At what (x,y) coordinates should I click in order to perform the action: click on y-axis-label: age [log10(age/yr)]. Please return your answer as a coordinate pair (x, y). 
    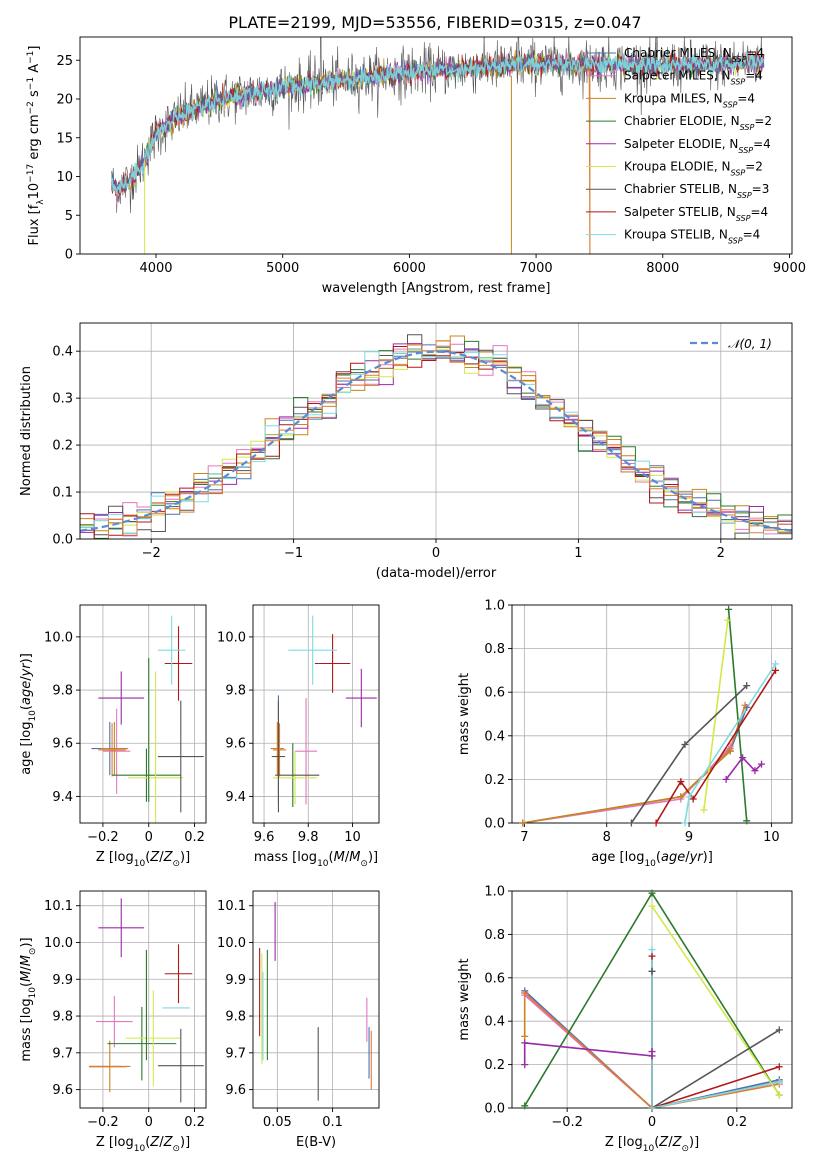
    Looking at the image, I should click on (28, 714).